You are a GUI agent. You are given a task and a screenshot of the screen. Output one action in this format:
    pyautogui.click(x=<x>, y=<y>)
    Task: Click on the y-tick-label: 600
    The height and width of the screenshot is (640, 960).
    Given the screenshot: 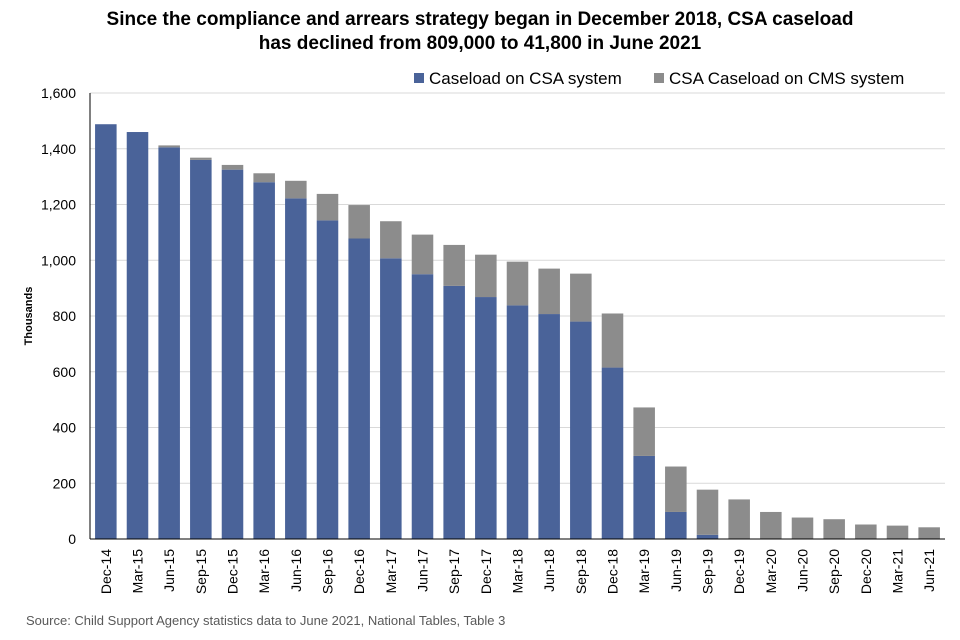 What is the action you would take?
    pyautogui.click(x=65, y=372)
    